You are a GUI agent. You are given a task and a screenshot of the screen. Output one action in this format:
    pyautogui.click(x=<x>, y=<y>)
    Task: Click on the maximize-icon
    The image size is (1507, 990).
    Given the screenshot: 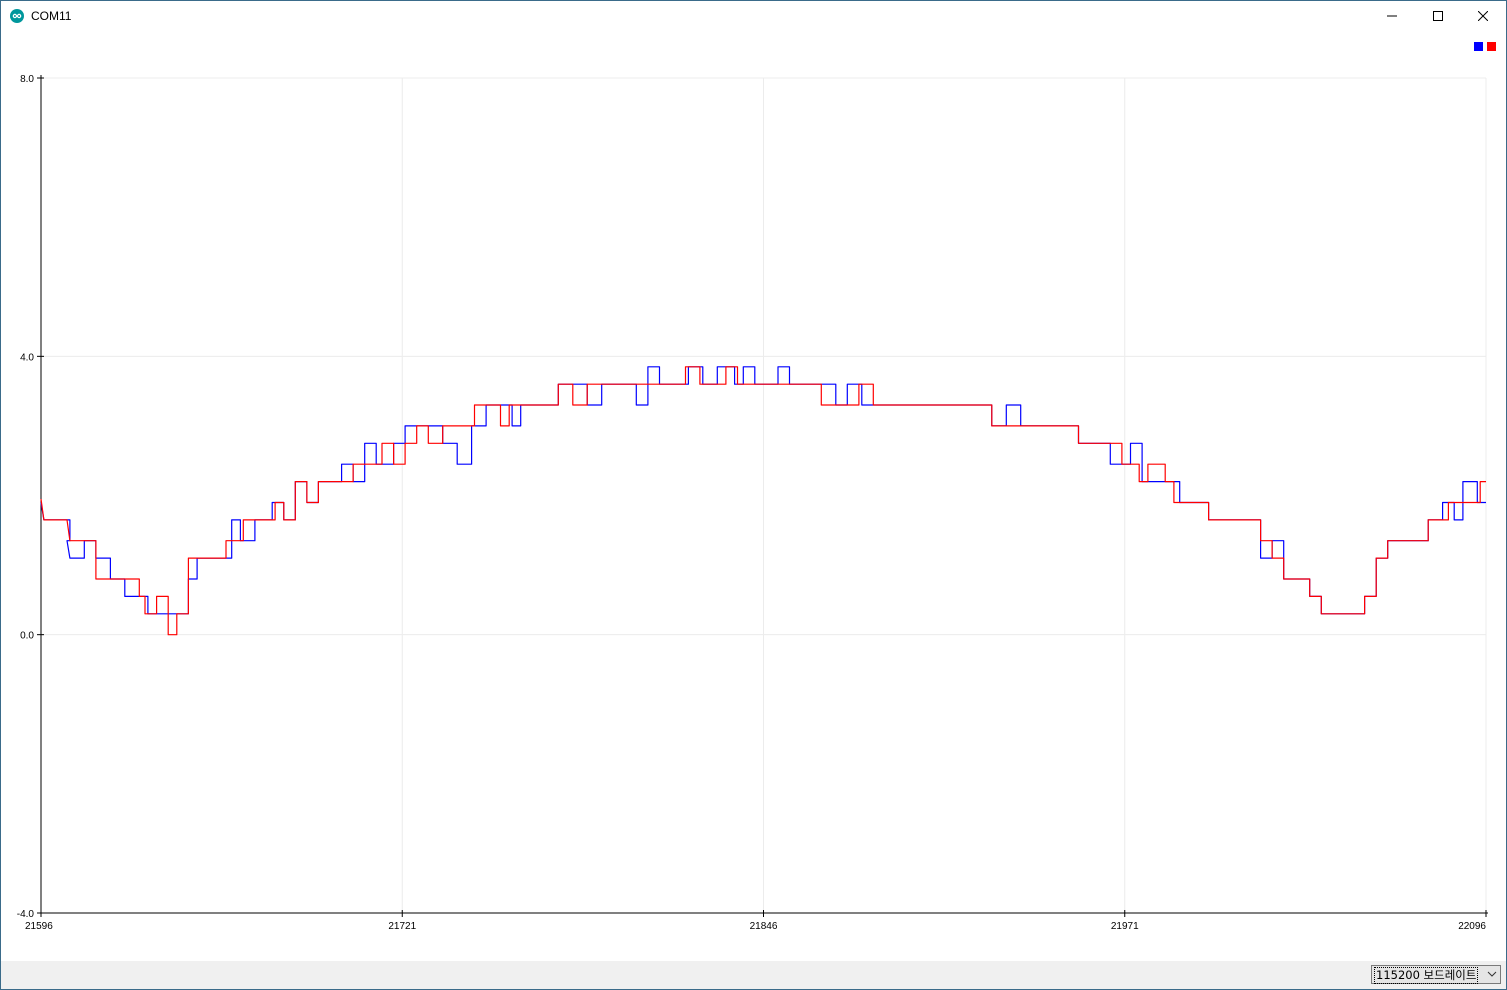 What is the action you would take?
    pyautogui.click(x=1438, y=16)
    